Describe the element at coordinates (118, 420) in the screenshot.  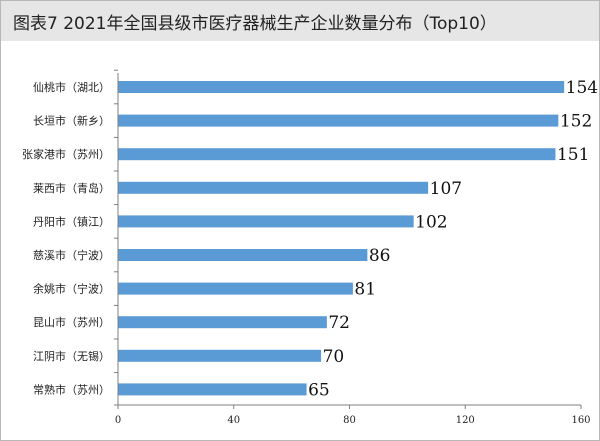
I see `x-tick-label: 0` at that location.